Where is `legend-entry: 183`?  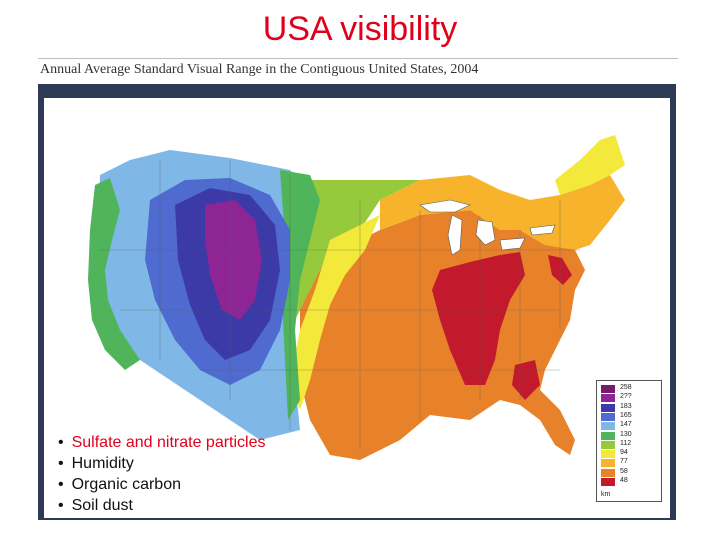 legend-entry: 183 is located at coordinates (629, 407).